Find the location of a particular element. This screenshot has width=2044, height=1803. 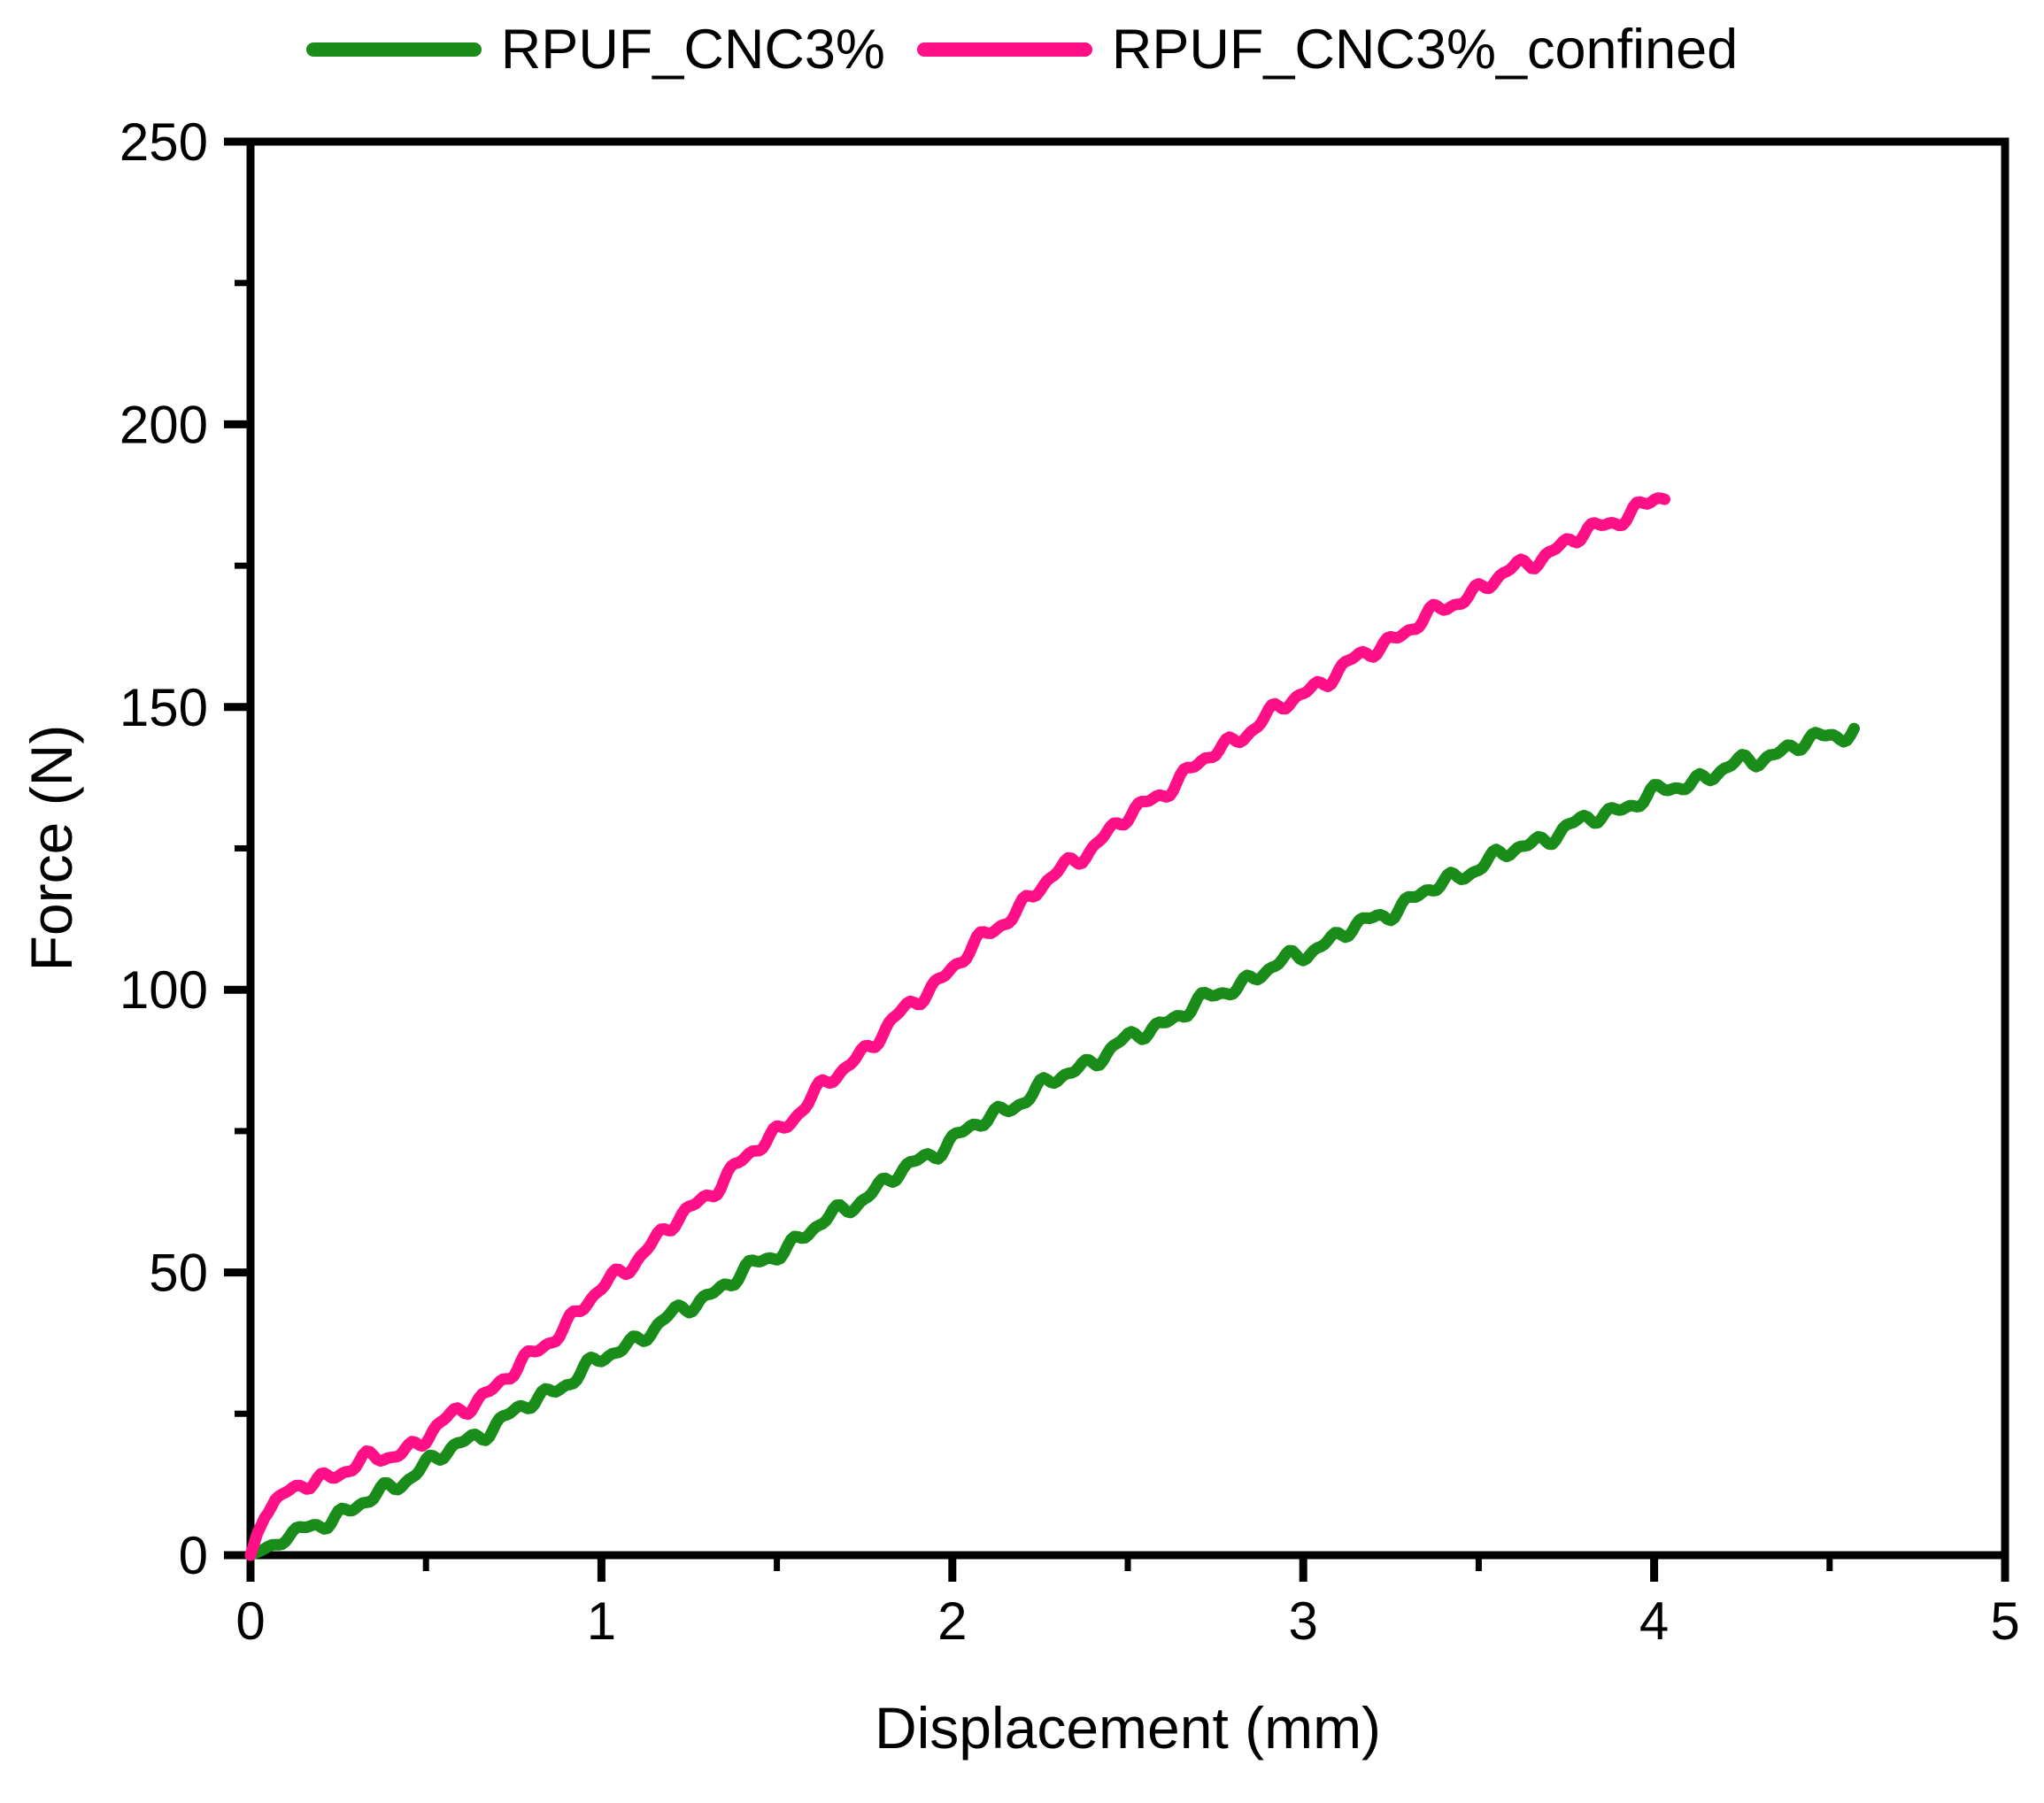

y-tick-label: 200 is located at coordinates (164, 424).